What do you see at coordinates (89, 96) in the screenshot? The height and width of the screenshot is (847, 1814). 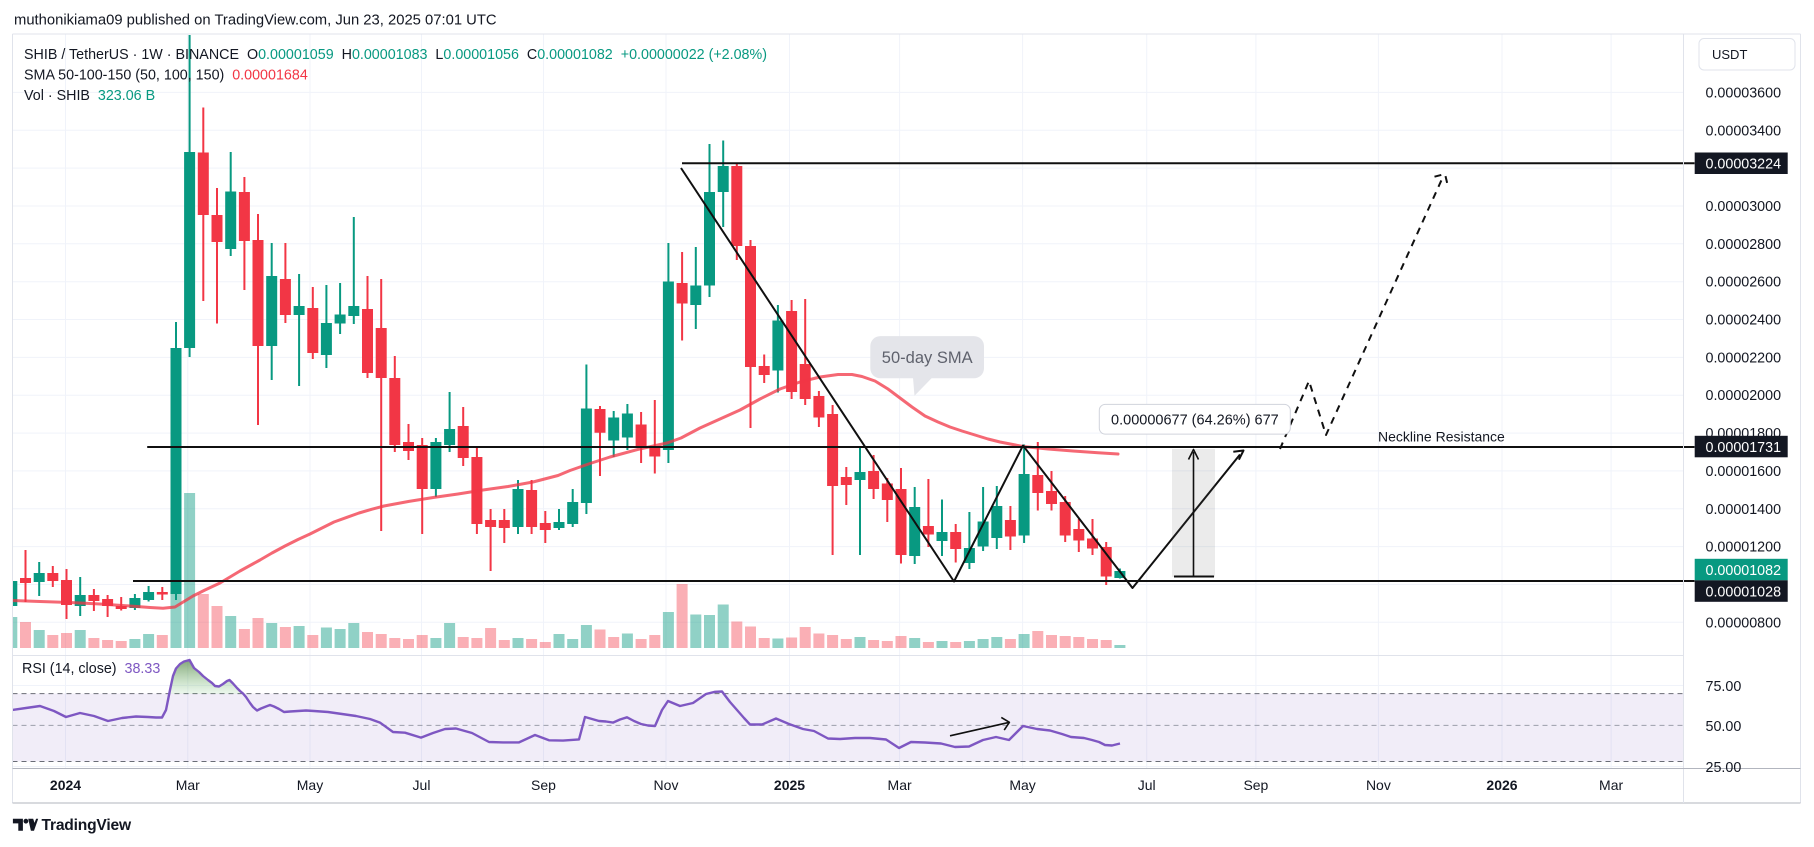 I see `svg-text: Vol · SHIB 323.06 B` at bounding box center [89, 96].